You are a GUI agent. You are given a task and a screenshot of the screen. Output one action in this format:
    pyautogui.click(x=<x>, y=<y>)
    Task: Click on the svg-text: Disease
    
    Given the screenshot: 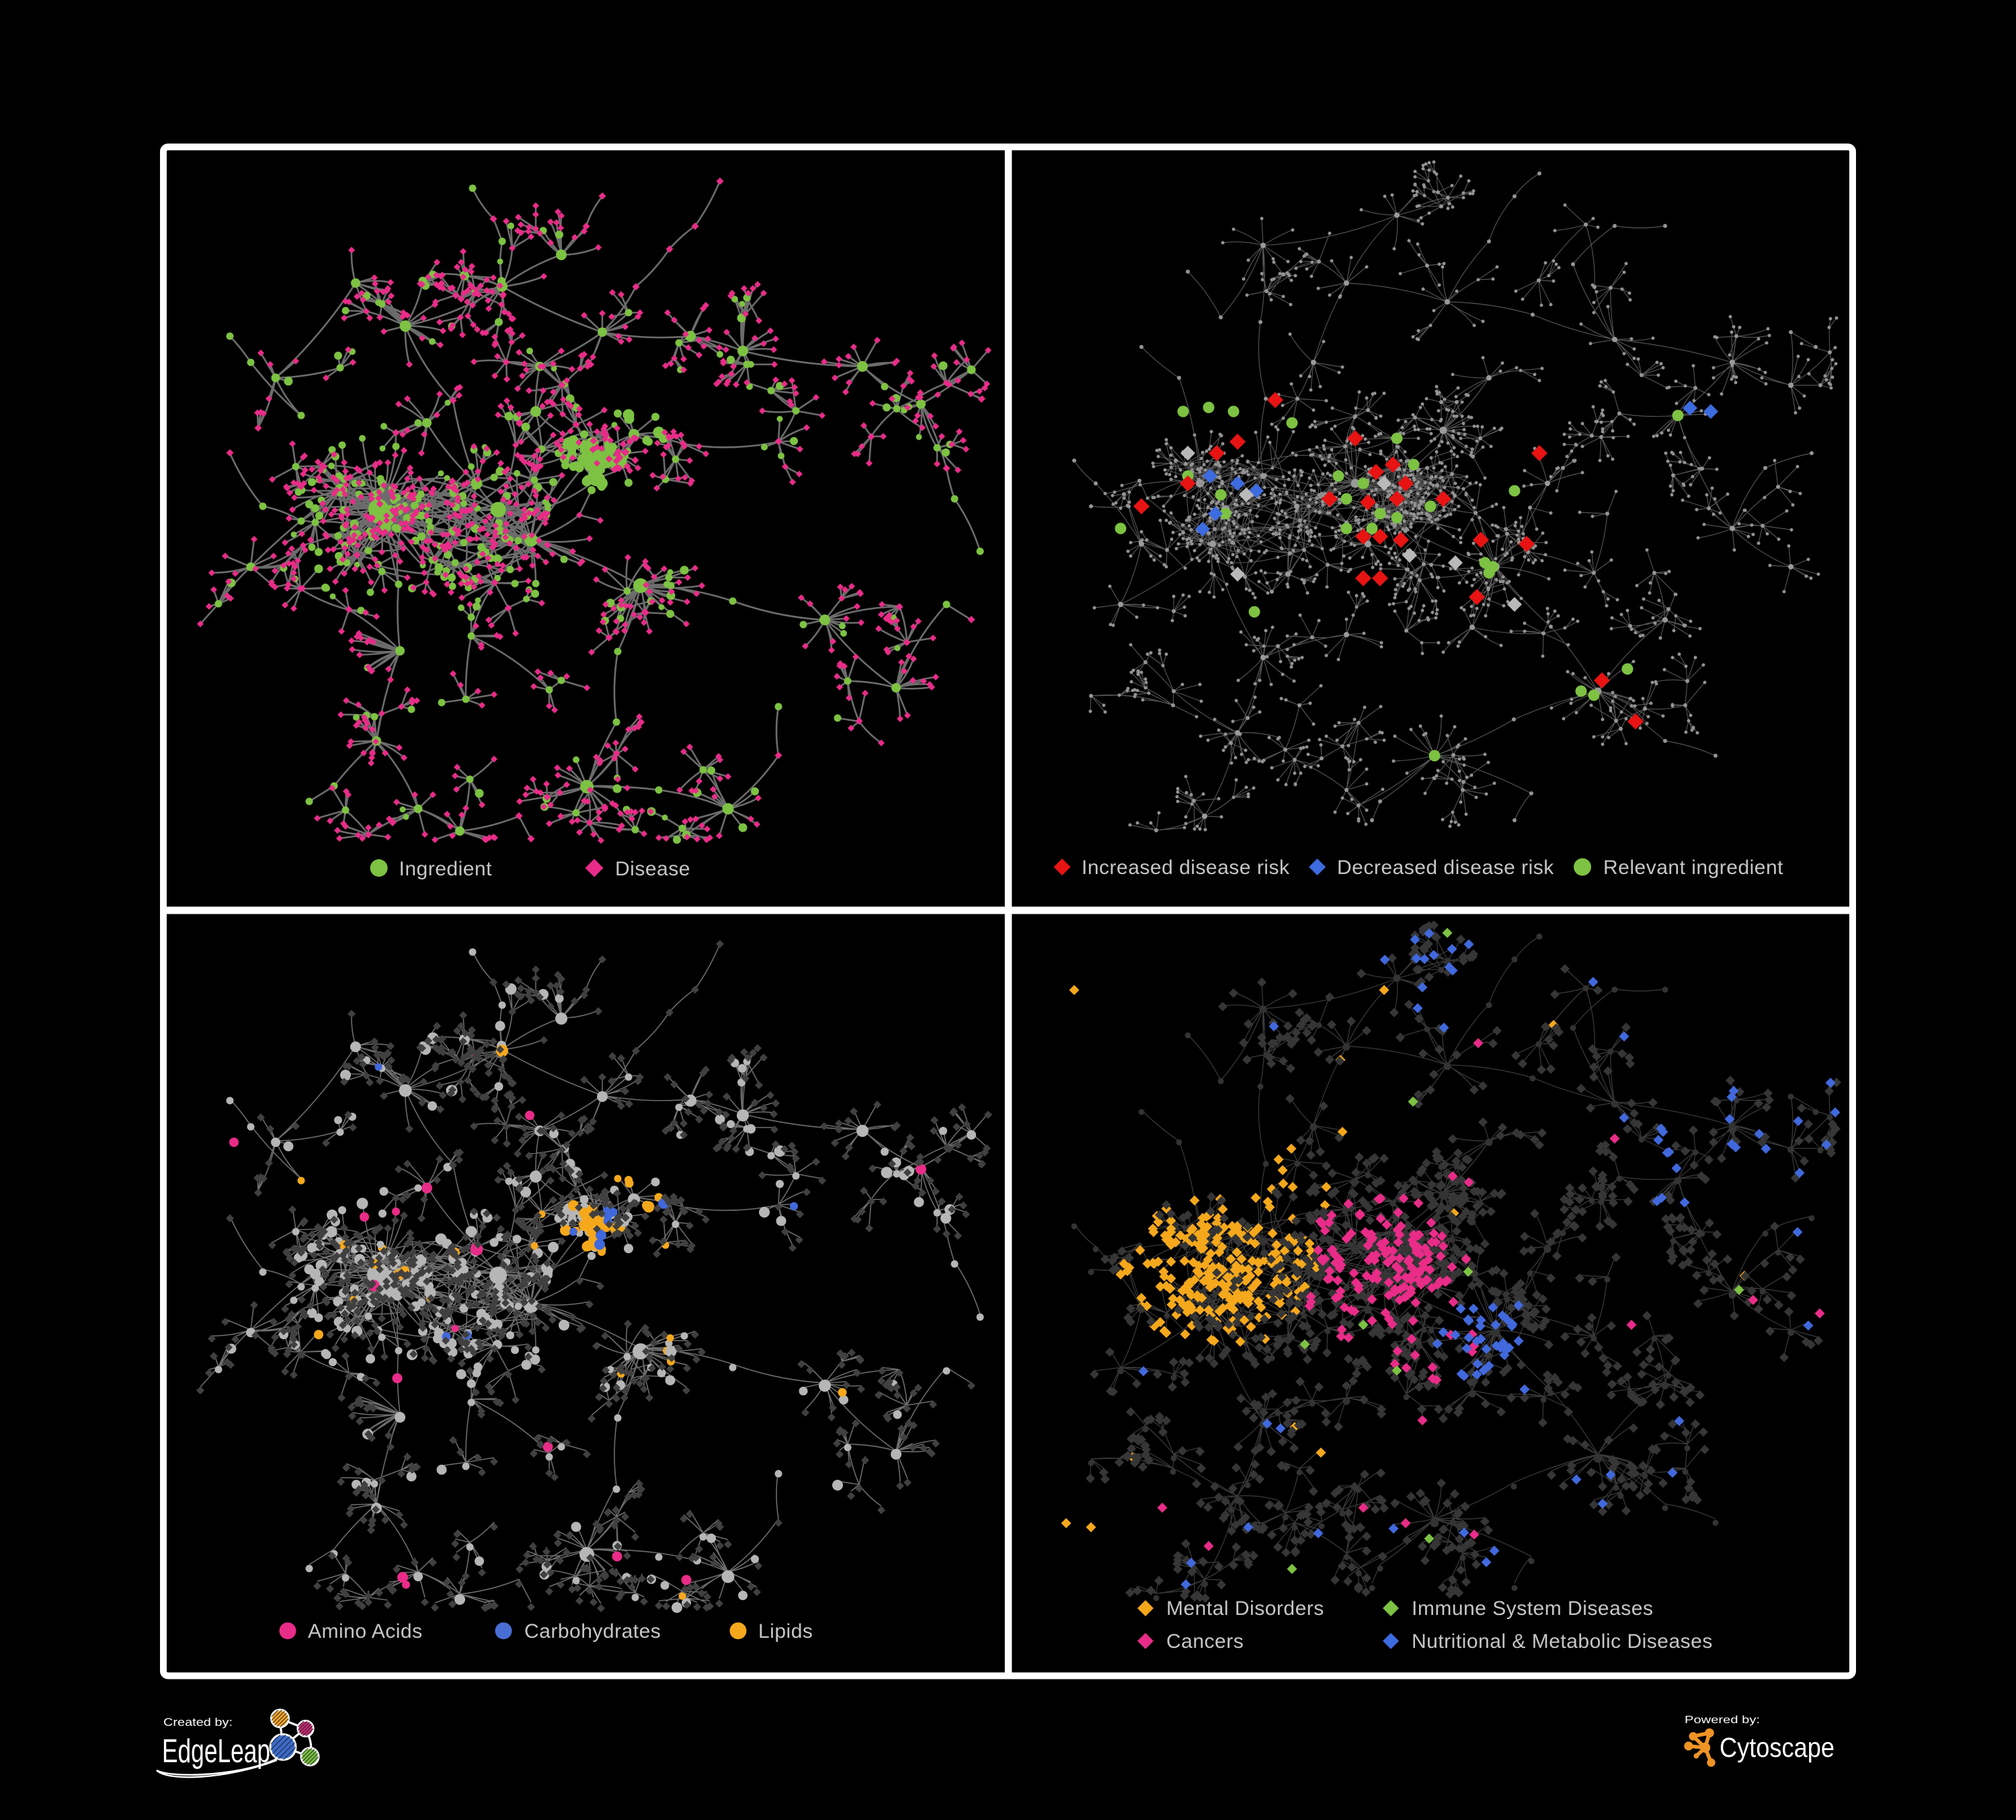 What is the action you would take?
    pyautogui.click(x=652, y=869)
    